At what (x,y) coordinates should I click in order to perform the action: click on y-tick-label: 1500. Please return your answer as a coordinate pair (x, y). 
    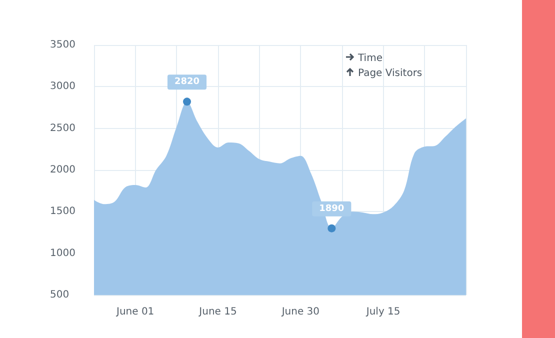
    Looking at the image, I should click on (63, 212).